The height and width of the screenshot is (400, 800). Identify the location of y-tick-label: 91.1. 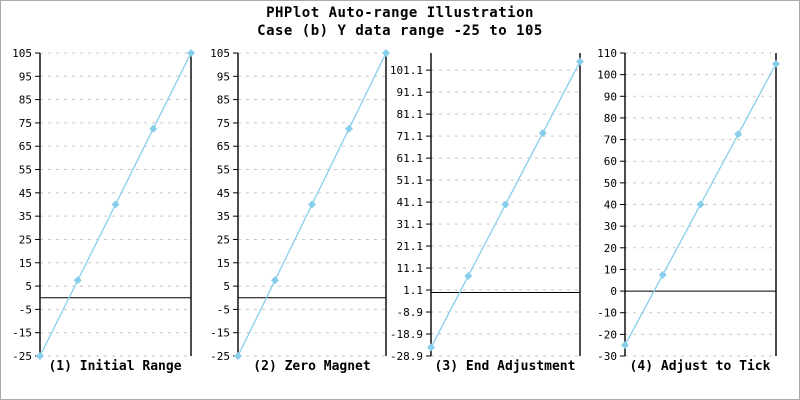
(410, 92).